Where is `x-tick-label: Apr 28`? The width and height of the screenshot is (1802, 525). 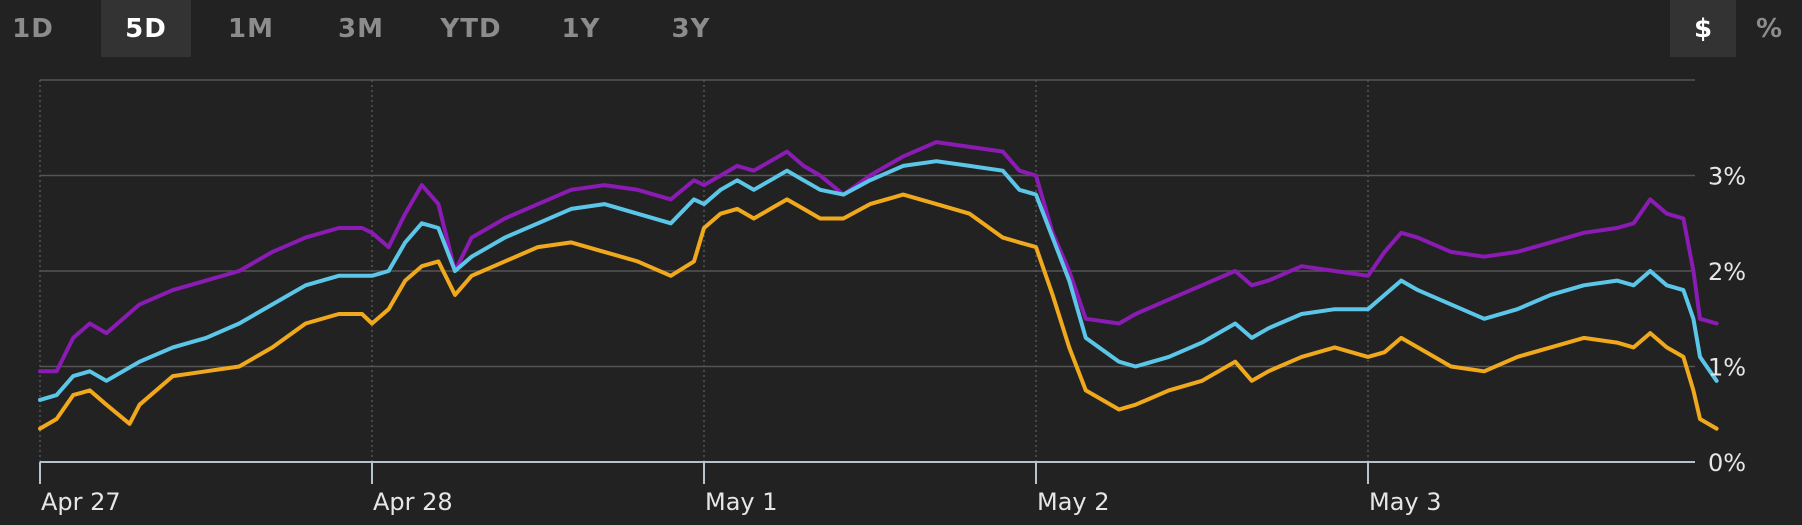 x-tick-label: Apr 28 is located at coordinates (413, 502).